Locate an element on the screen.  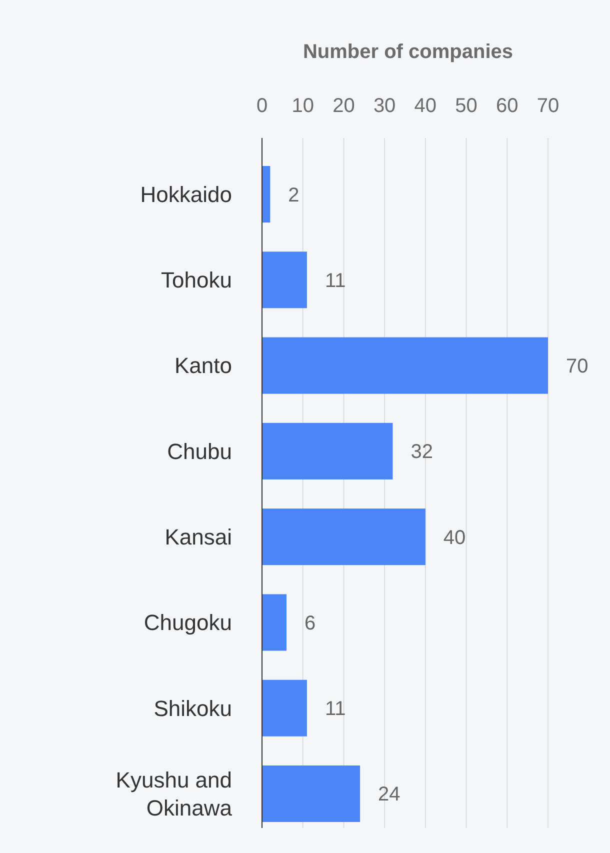
x-tick-label: 30 is located at coordinates (384, 106).